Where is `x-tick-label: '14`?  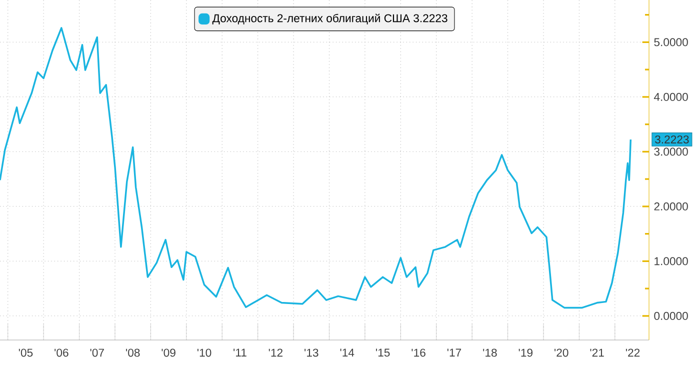 x-tick-label: '14 is located at coordinates (347, 352).